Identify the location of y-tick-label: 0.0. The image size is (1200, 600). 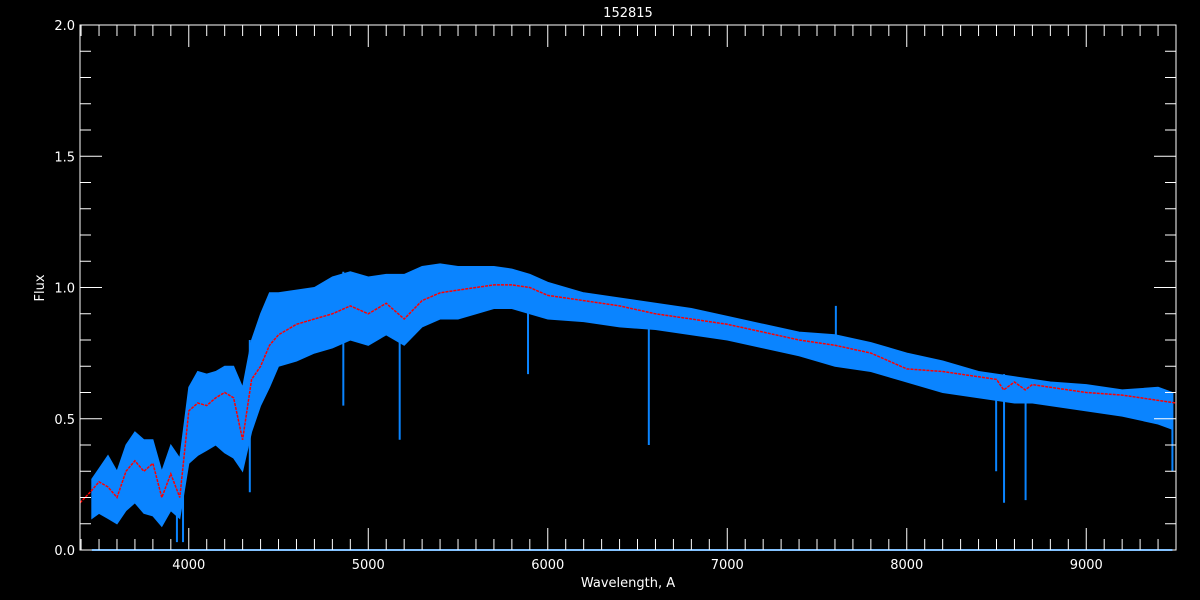
(64, 551).